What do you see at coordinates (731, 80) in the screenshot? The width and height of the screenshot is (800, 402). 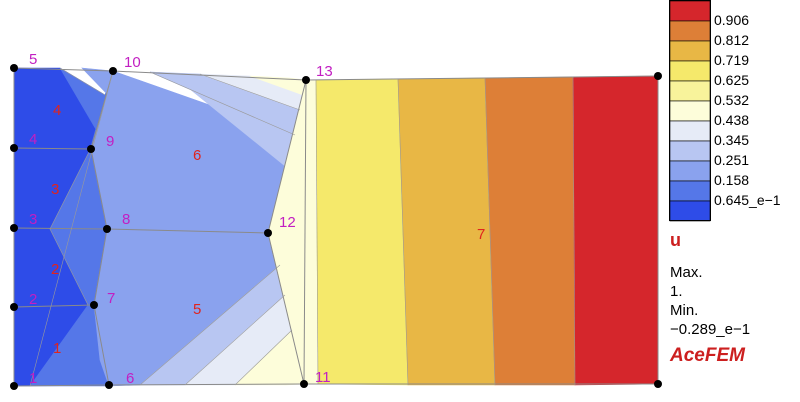 I see `legend-tick-4: 0.625` at bounding box center [731, 80].